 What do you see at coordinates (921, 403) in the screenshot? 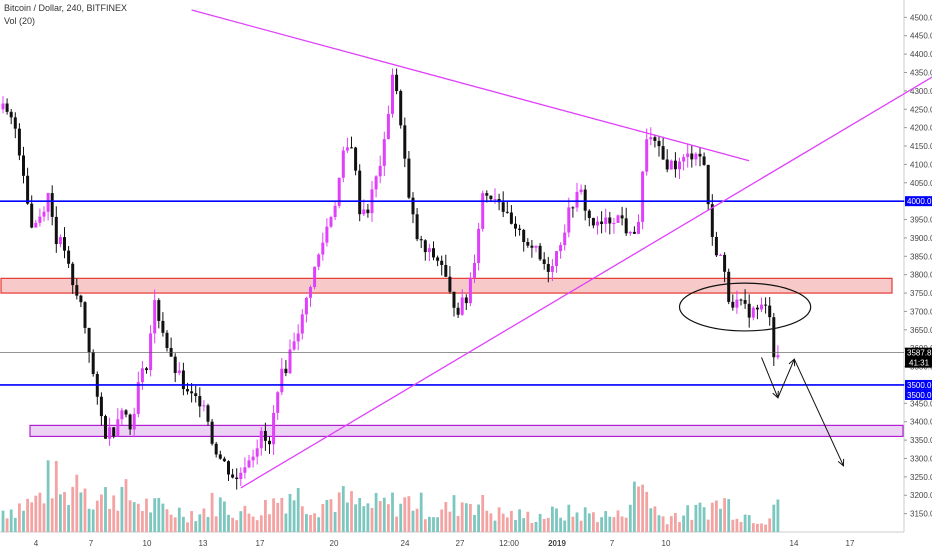
I see `price-tick-label: 3450.0` at bounding box center [921, 403].